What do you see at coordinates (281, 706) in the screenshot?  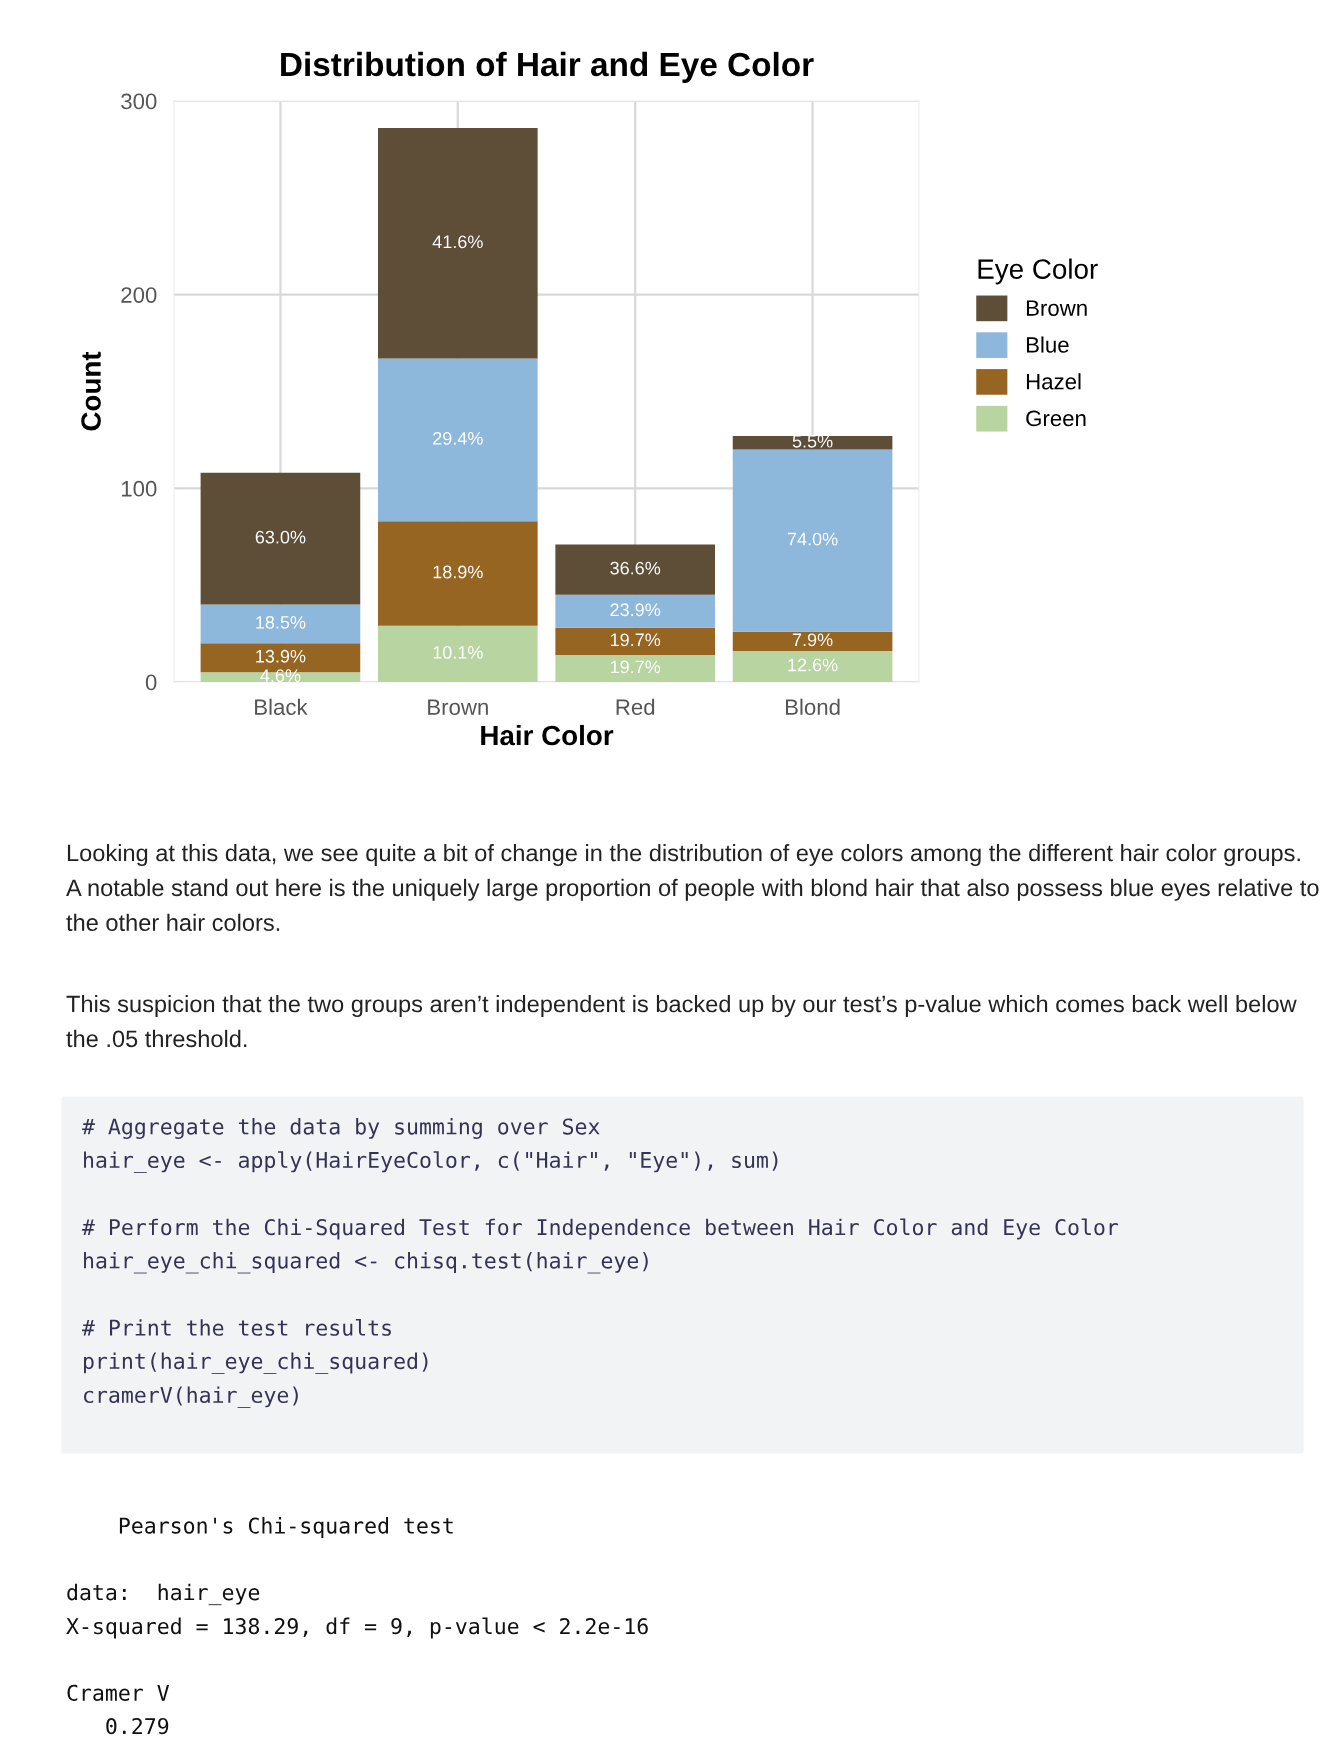 I see `x-tick-label: Black` at bounding box center [281, 706].